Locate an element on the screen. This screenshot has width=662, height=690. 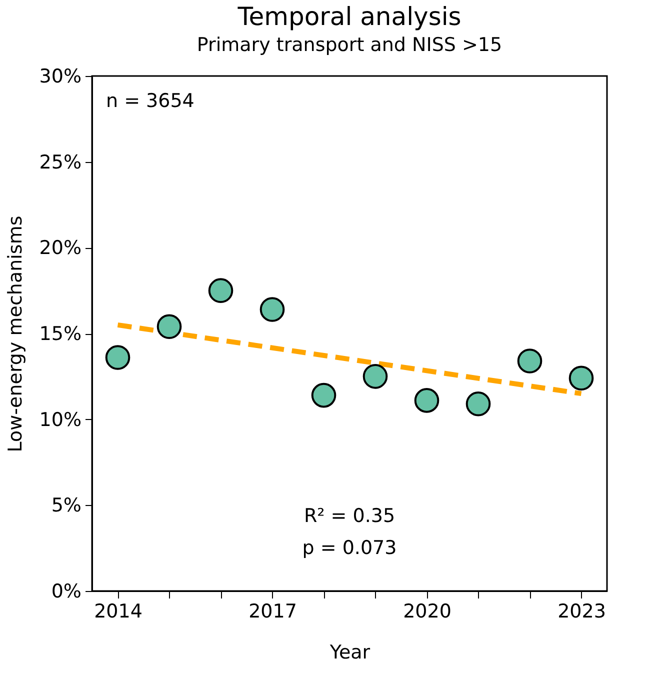
y-tick-label: 15% is located at coordinates (60, 334).